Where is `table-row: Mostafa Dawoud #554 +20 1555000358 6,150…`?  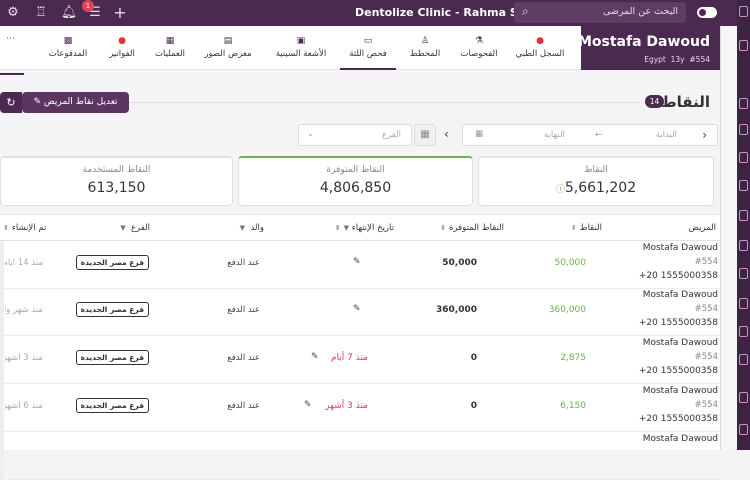 table-row: Mostafa Dawoud #554 +20 1555000358 6,150… is located at coordinates (360, 408).